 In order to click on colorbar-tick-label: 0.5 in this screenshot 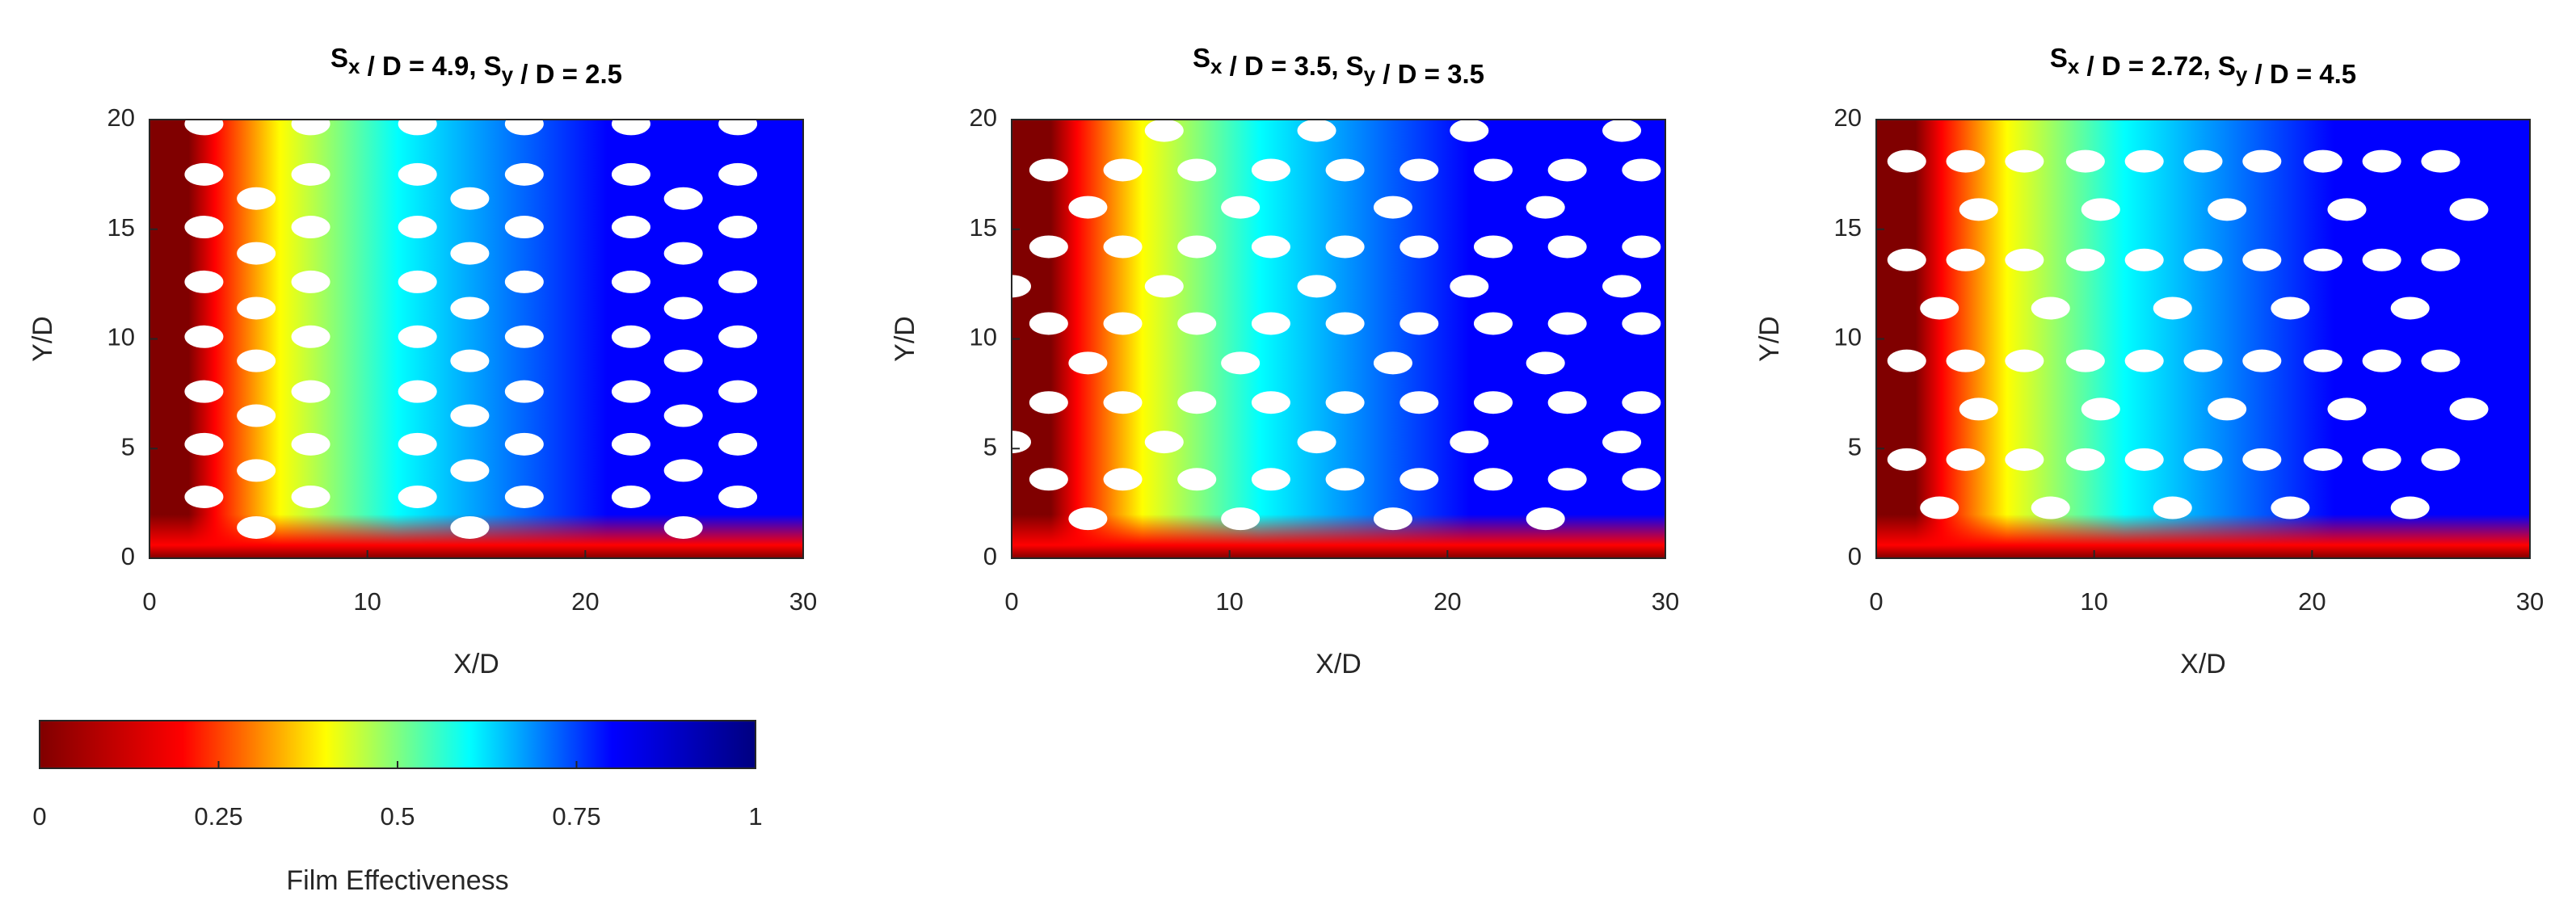, I will do `click(397, 816)`.